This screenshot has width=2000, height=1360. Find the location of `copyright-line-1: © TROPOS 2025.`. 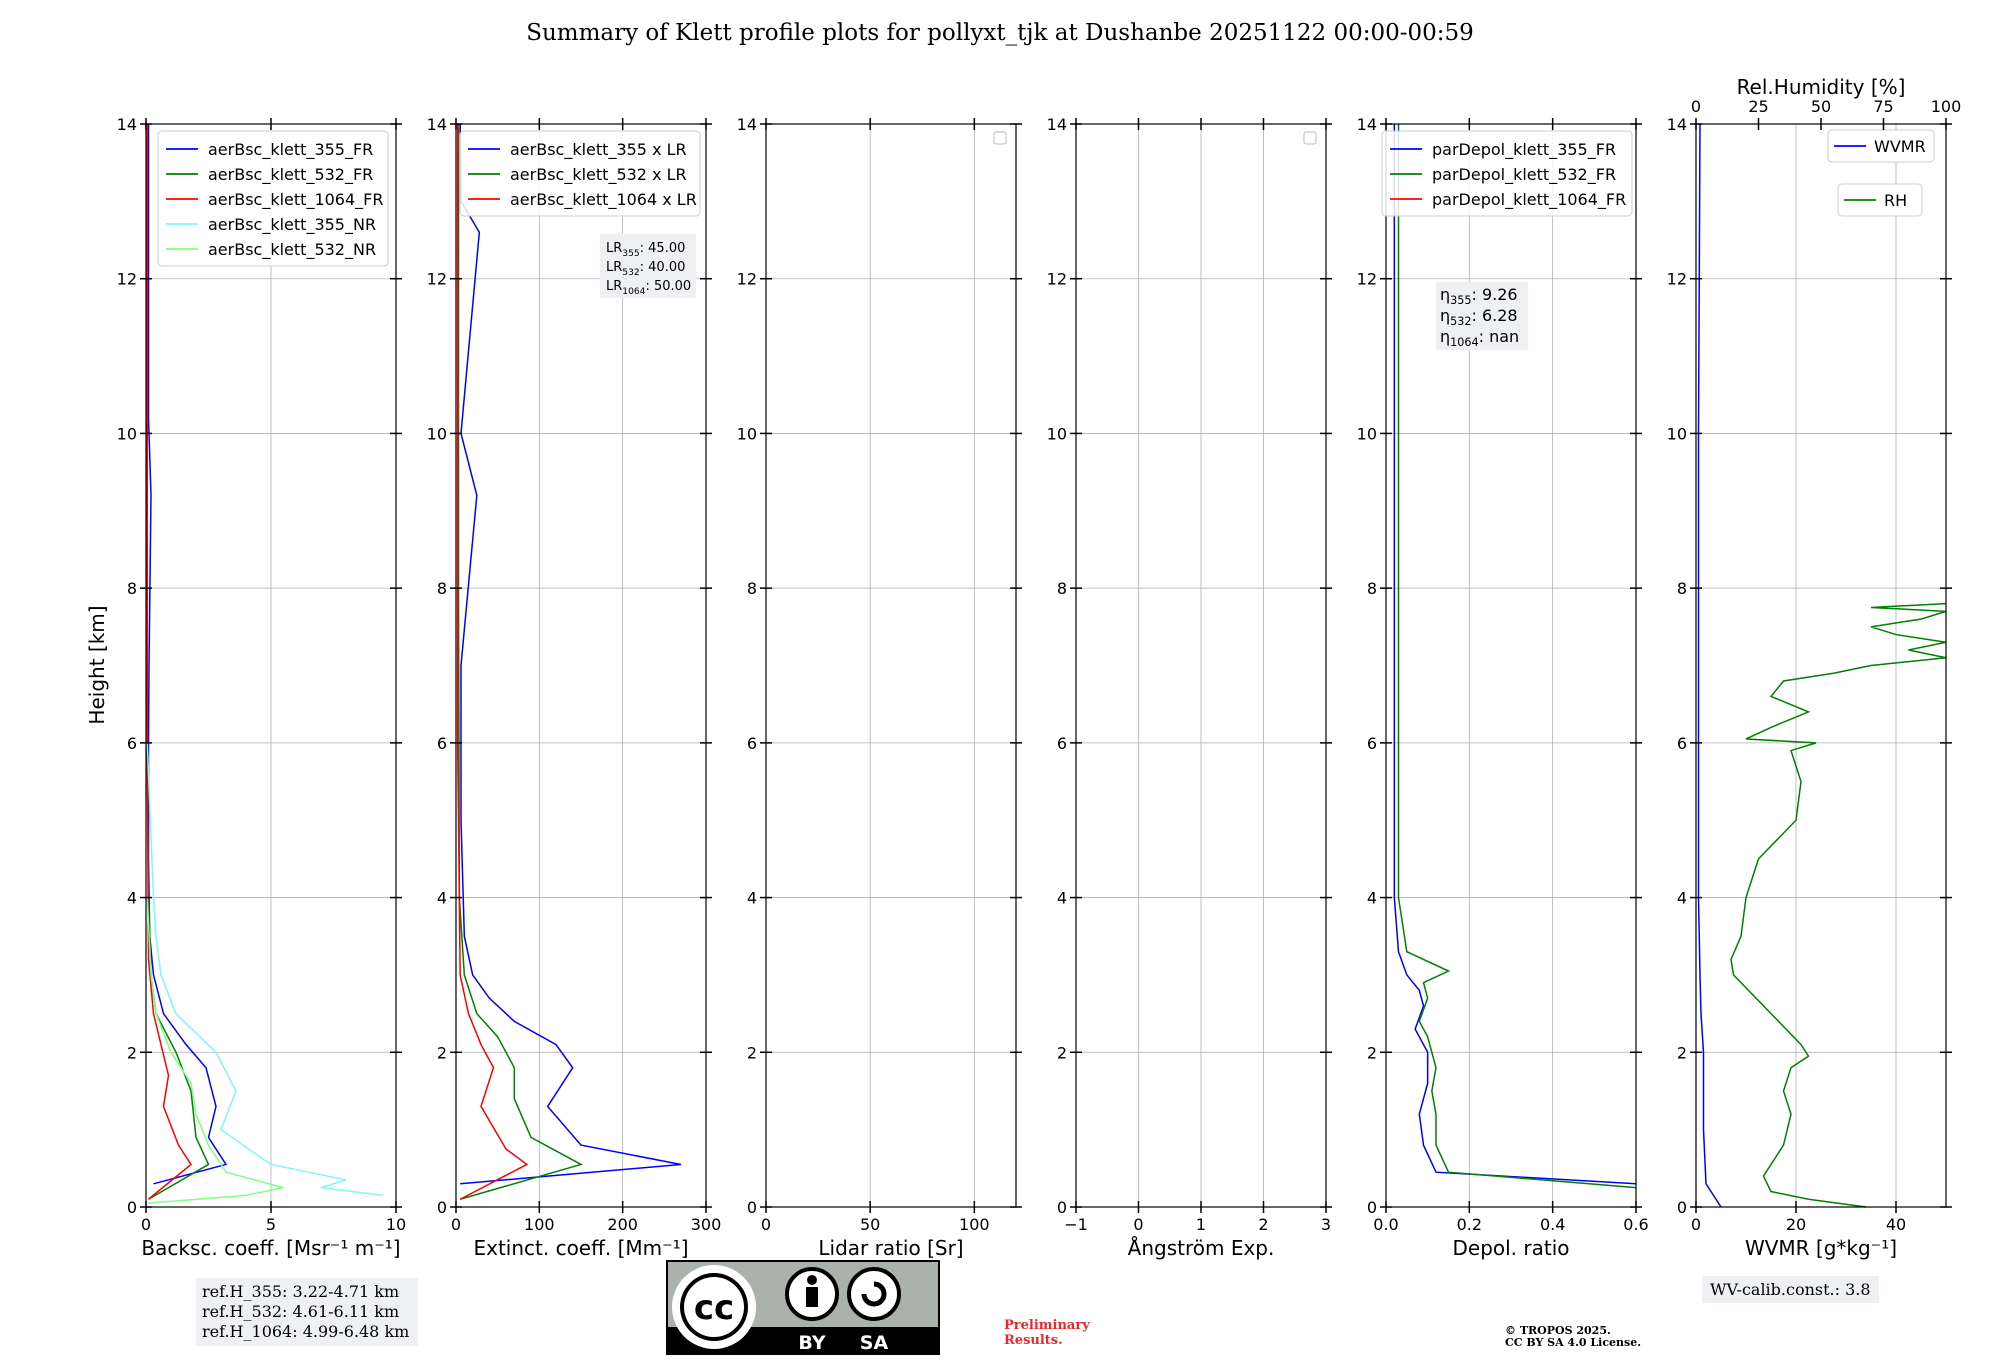

copyright-line-1: © TROPOS 2025. is located at coordinates (1558, 1330).